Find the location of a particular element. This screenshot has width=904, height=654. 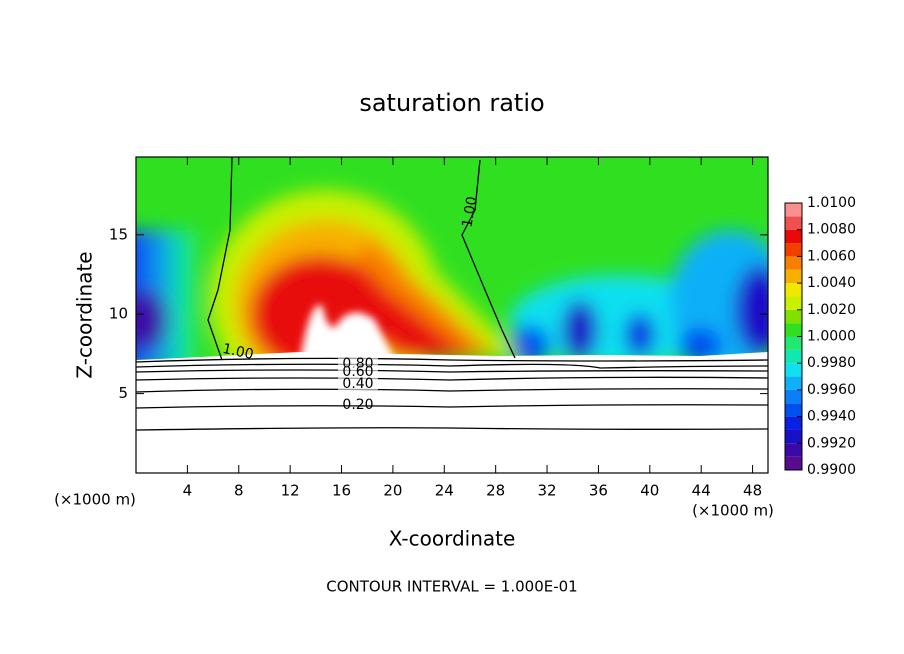

y-axis-label: Z-coordinate is located at coordinates (85, 314).